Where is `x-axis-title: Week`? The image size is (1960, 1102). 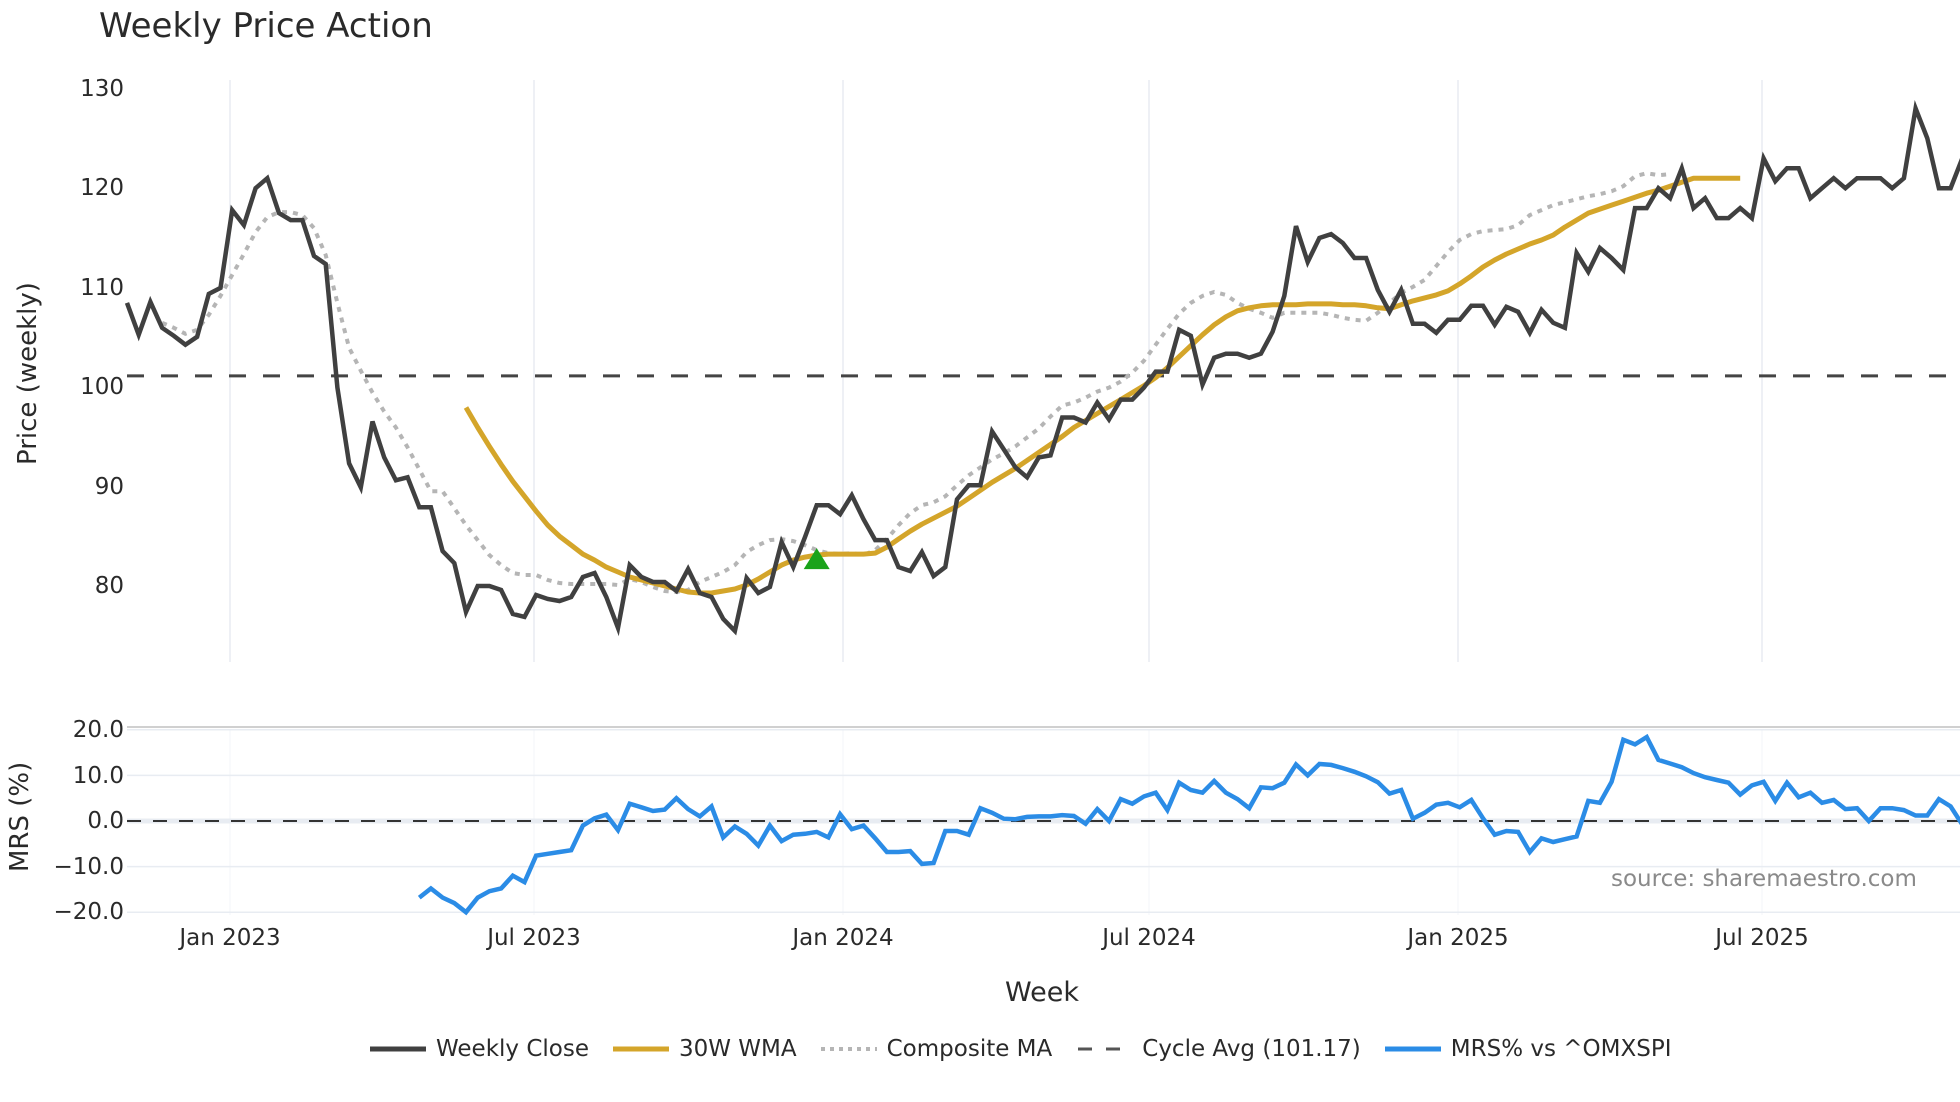 x-axis-title: Week is located at coordinates (1042, 992).